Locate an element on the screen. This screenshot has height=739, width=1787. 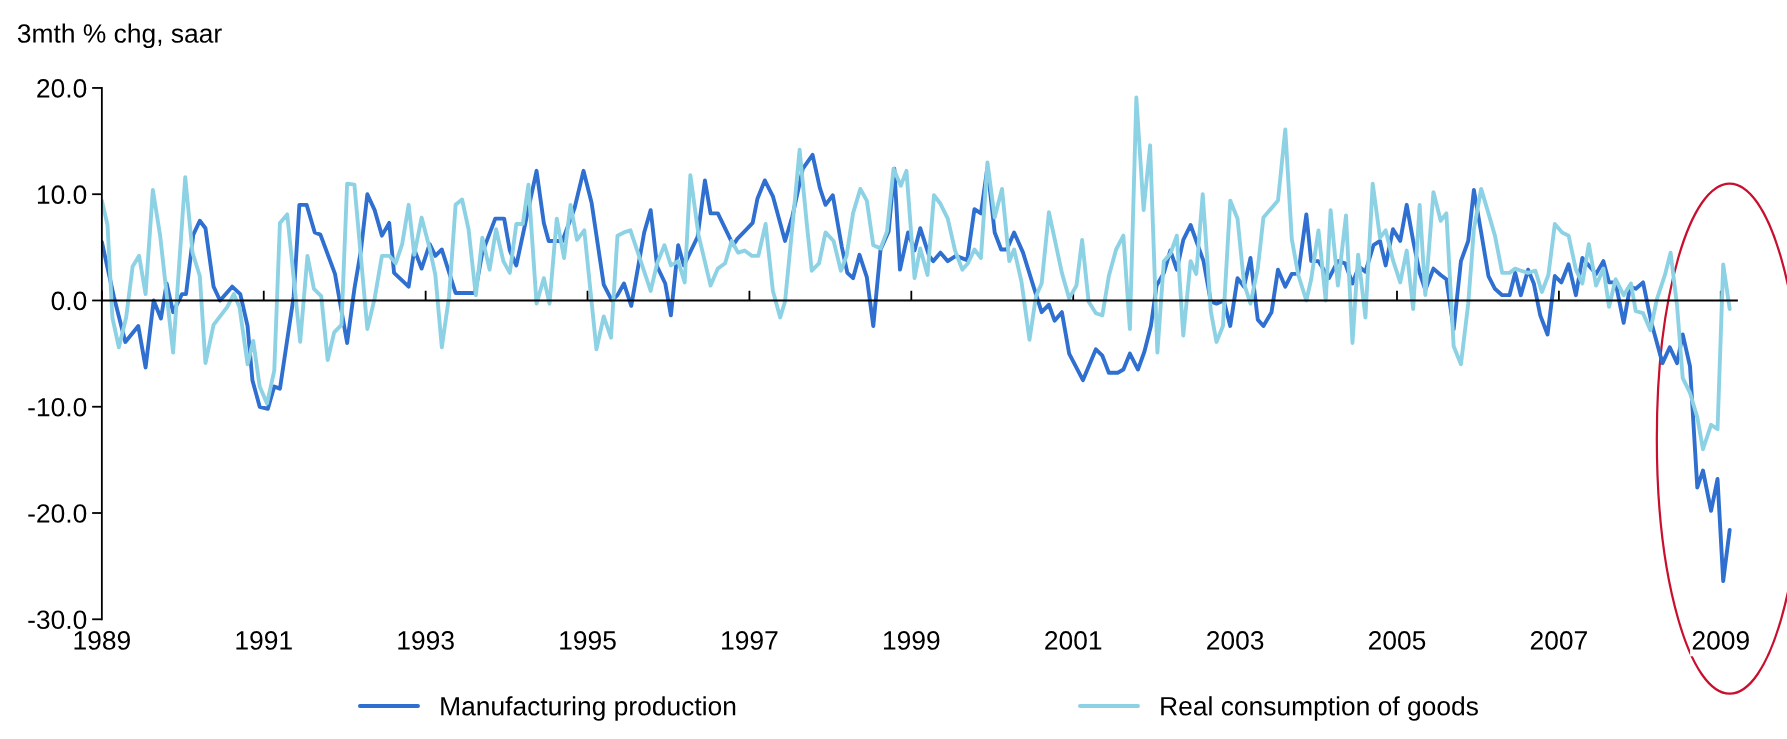
y-tick-label: 10.0 is located at coordinates (62, 195).